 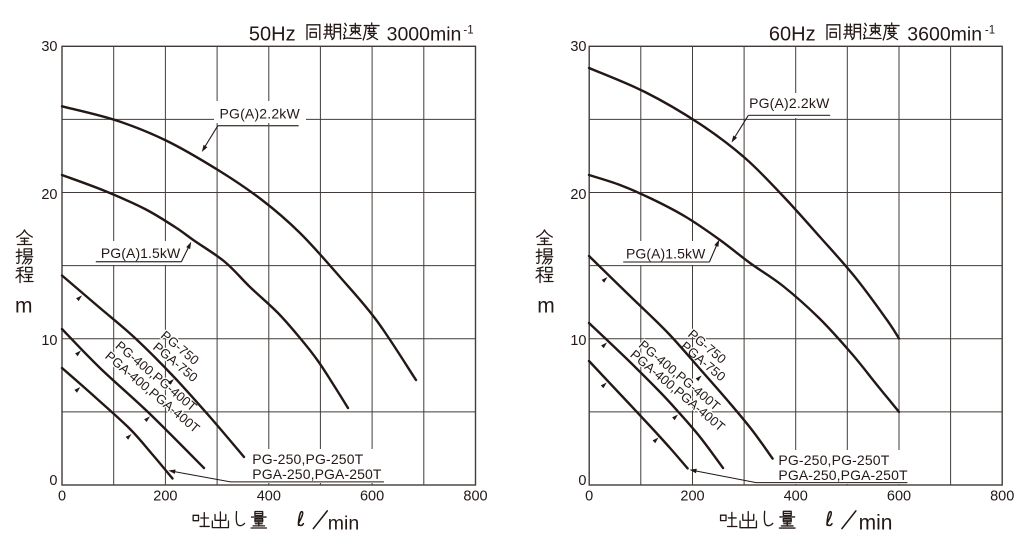 I want to click on svg-text: 60Hz, so click(x=792, y=34).